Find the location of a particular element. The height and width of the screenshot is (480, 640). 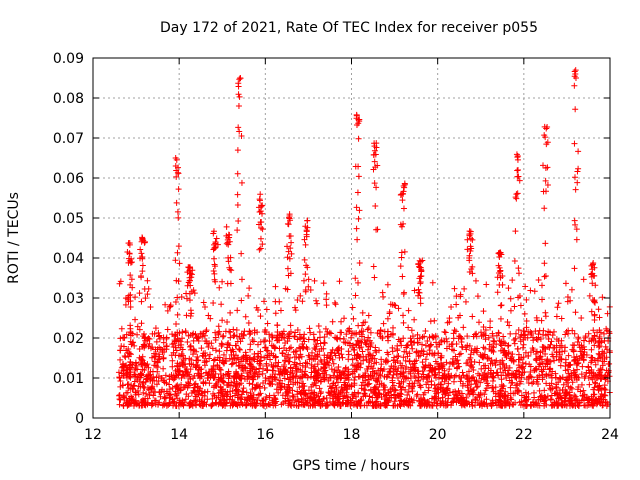

x-tick-label: 12 is located at coordinates (93, 435).